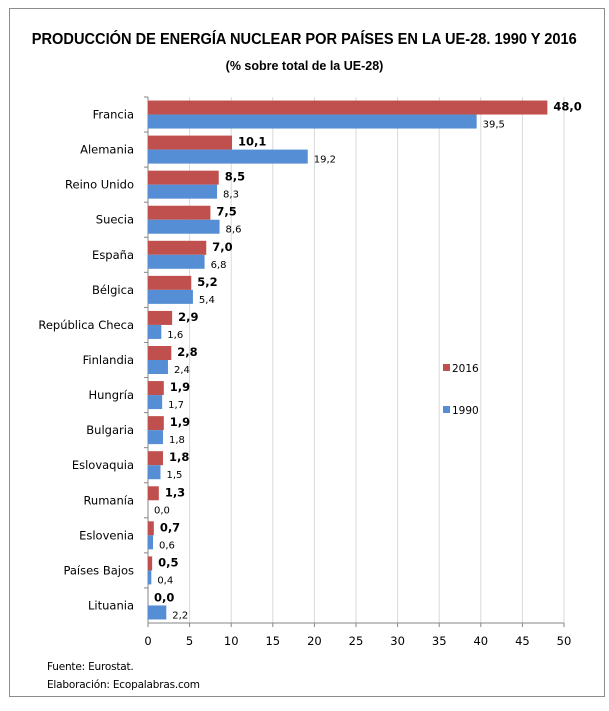  Describe the element at coordinates (174, 475) in the screenshot. I see `data-label-1990: 1,5` at that location.